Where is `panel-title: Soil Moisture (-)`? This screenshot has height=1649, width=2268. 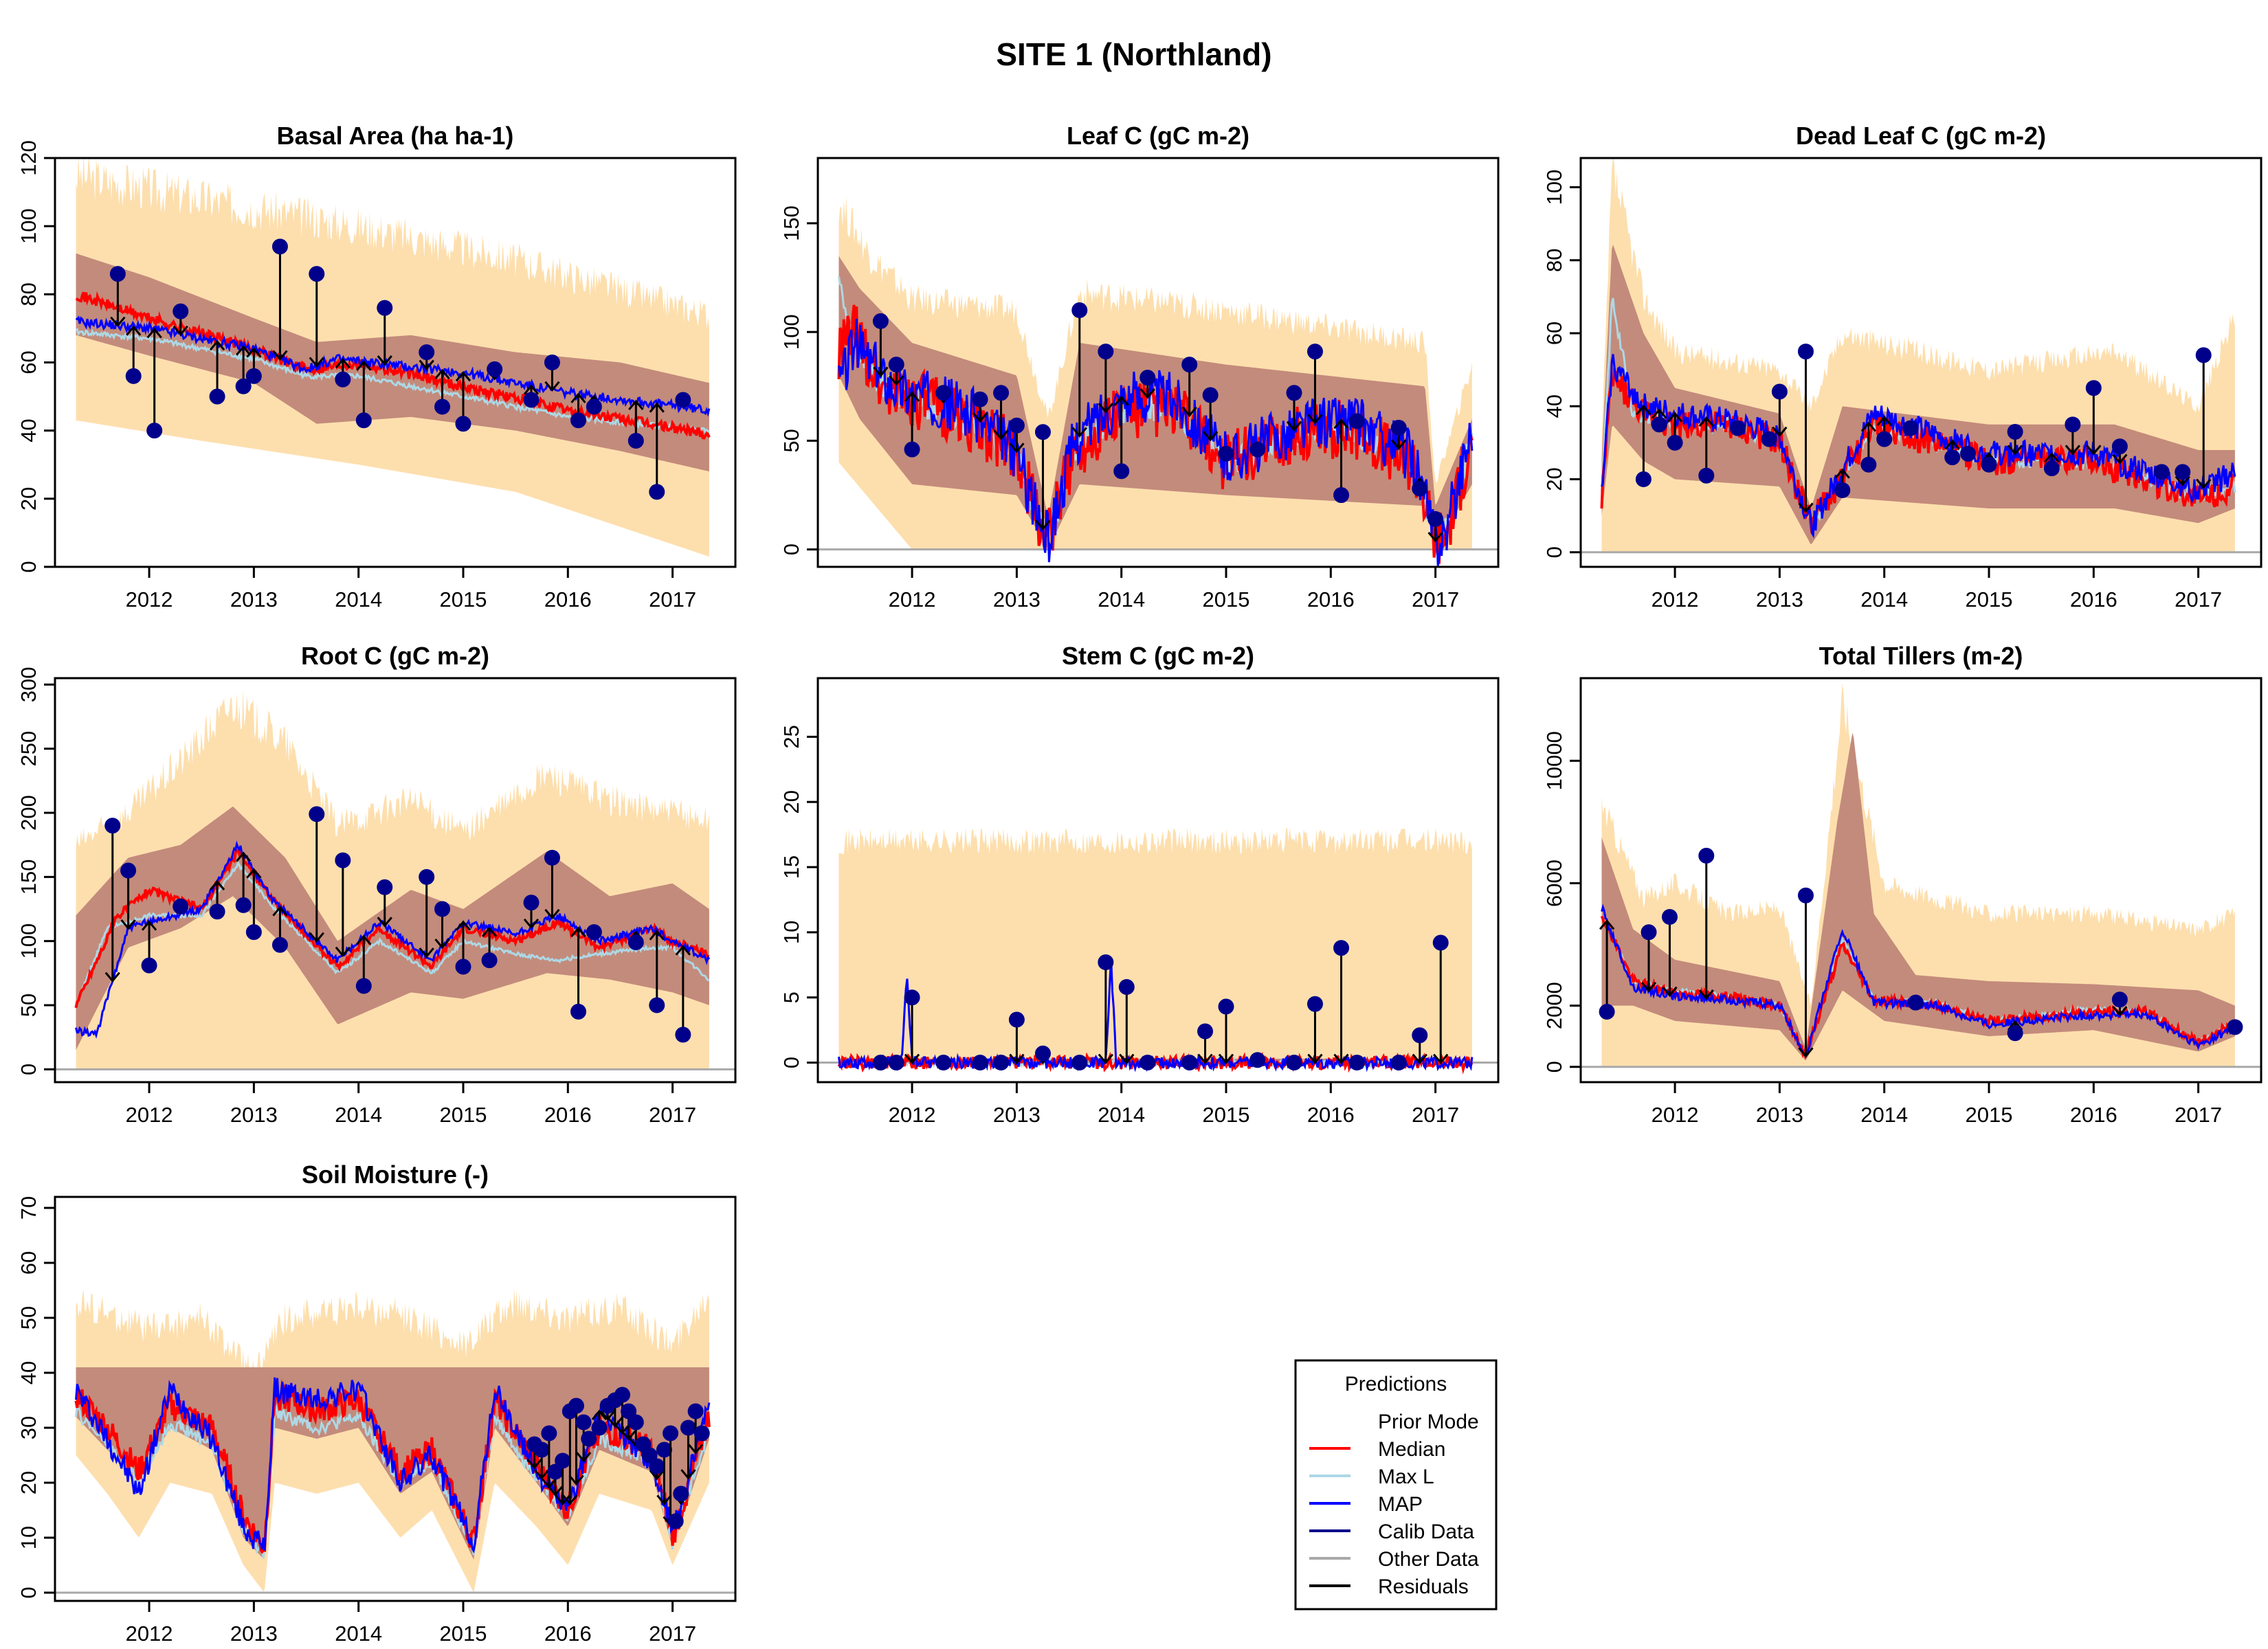 panel-title: Soil Moisture (-) is located at coordinates (396, 1174).